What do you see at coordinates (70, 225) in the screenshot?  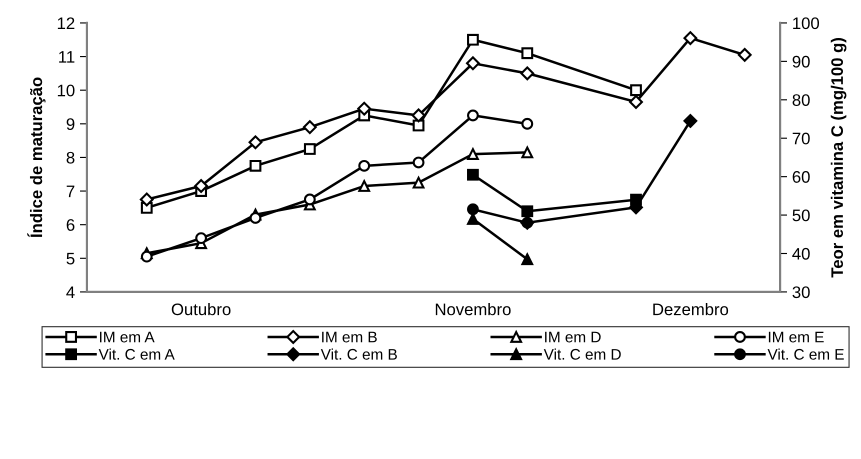 I see `y-tick-label: 6` at bounding box center [70, 225].